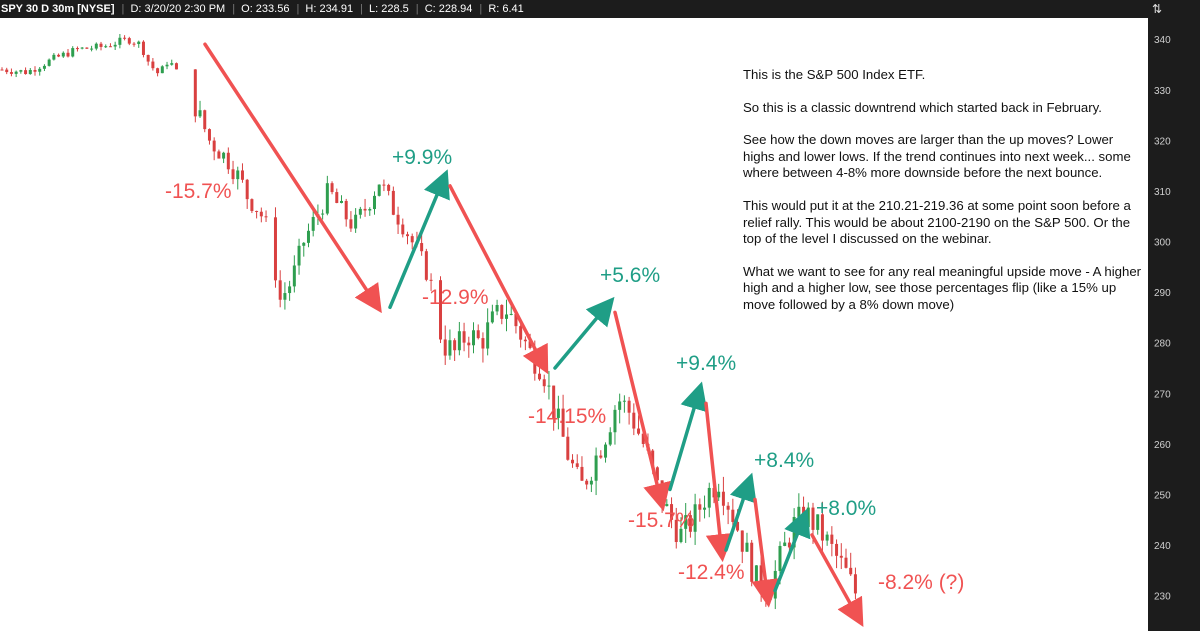  What do you see at coordinates (921, 582) in the screenshot?
I see `move-percent-label: -8.2% (?)` at bounding box center [921, 582].